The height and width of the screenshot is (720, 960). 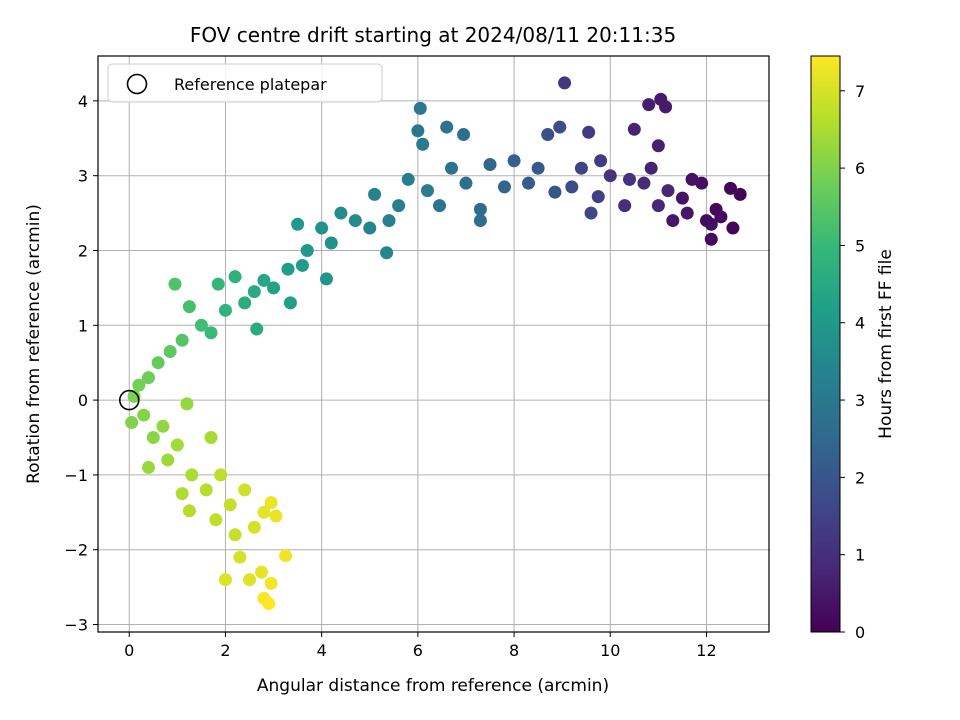 I want to click on x-tick-label: 2, so click(x=225, y=650).